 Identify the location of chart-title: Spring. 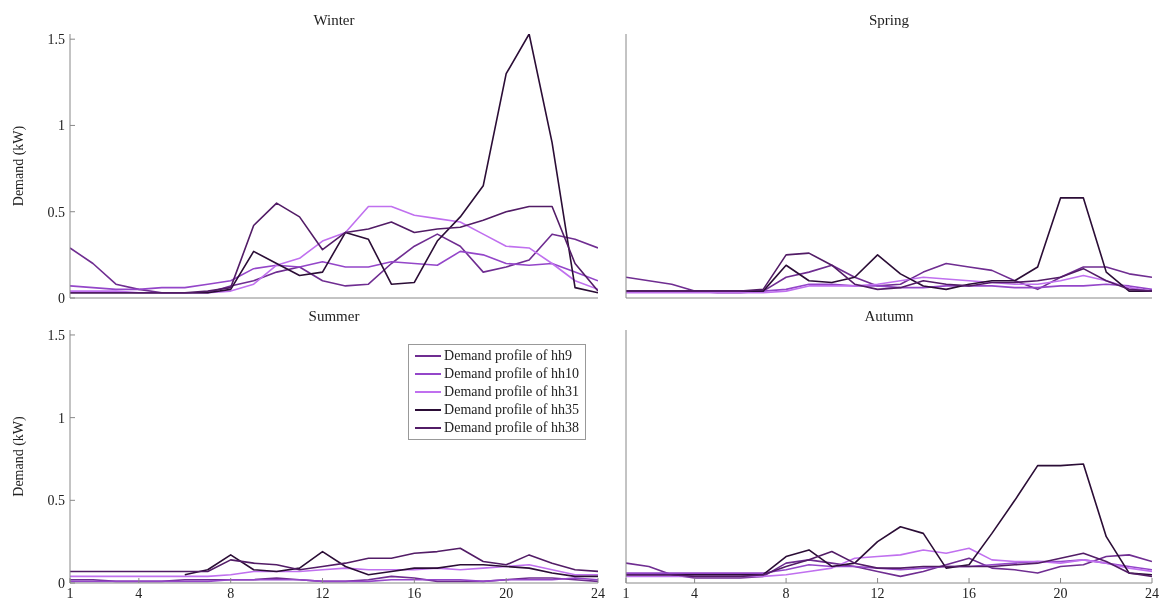
(889, 20).